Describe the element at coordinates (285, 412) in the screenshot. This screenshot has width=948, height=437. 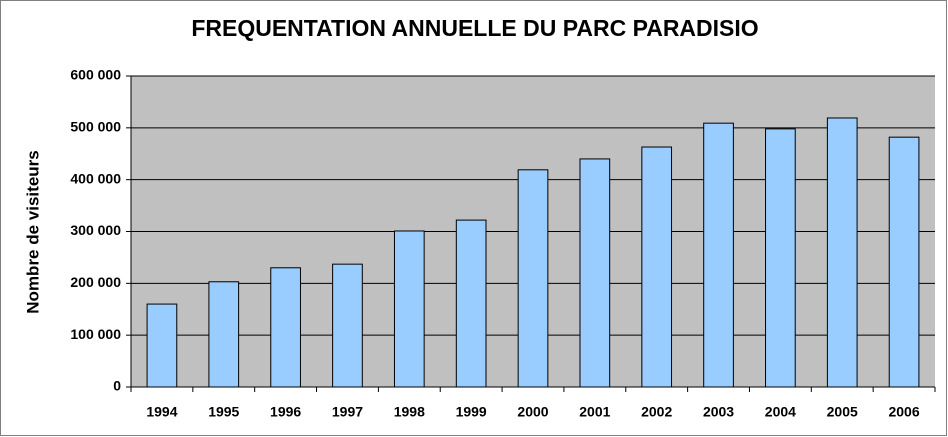
I see `x-tick-label: 1996` at that location.